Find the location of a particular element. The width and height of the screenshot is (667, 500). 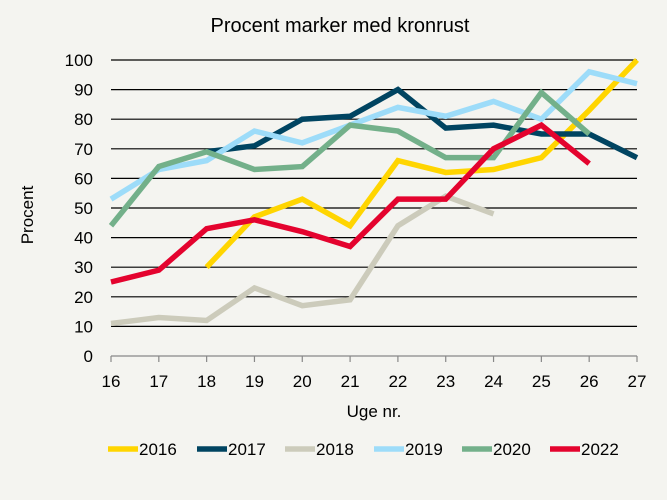

y-tick-label: 0 is located at coordinates (88, 356).